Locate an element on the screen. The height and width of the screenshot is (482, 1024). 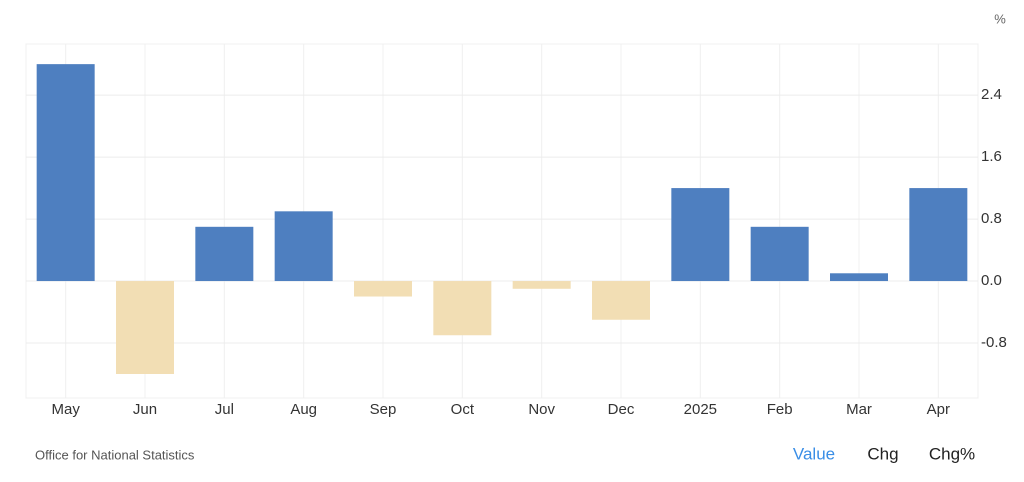
x-tick-label: Feb is located at coordinates (780, 409).